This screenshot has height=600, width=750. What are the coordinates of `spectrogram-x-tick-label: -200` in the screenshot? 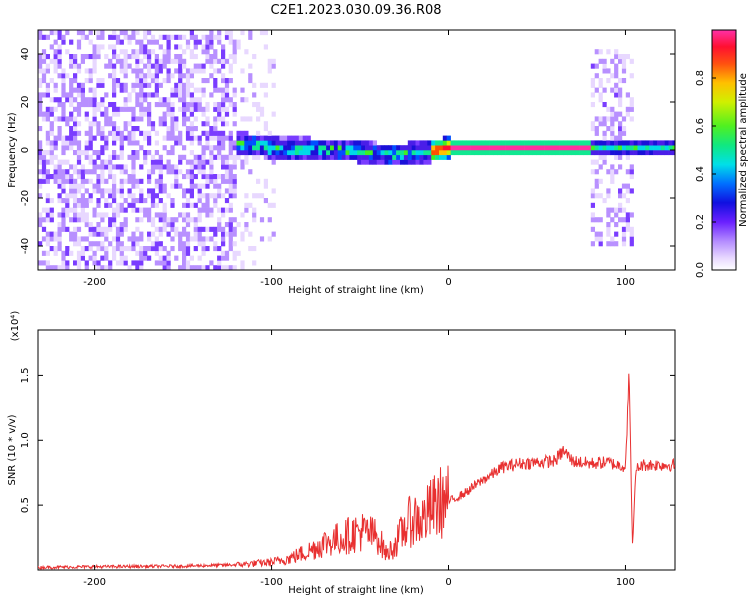 It's located at (94, 282).